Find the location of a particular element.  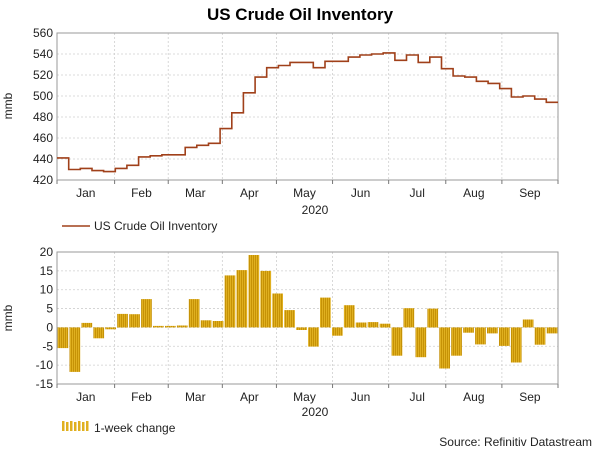

weekly-change-legend-swatch is located at coordinates (75, 426).